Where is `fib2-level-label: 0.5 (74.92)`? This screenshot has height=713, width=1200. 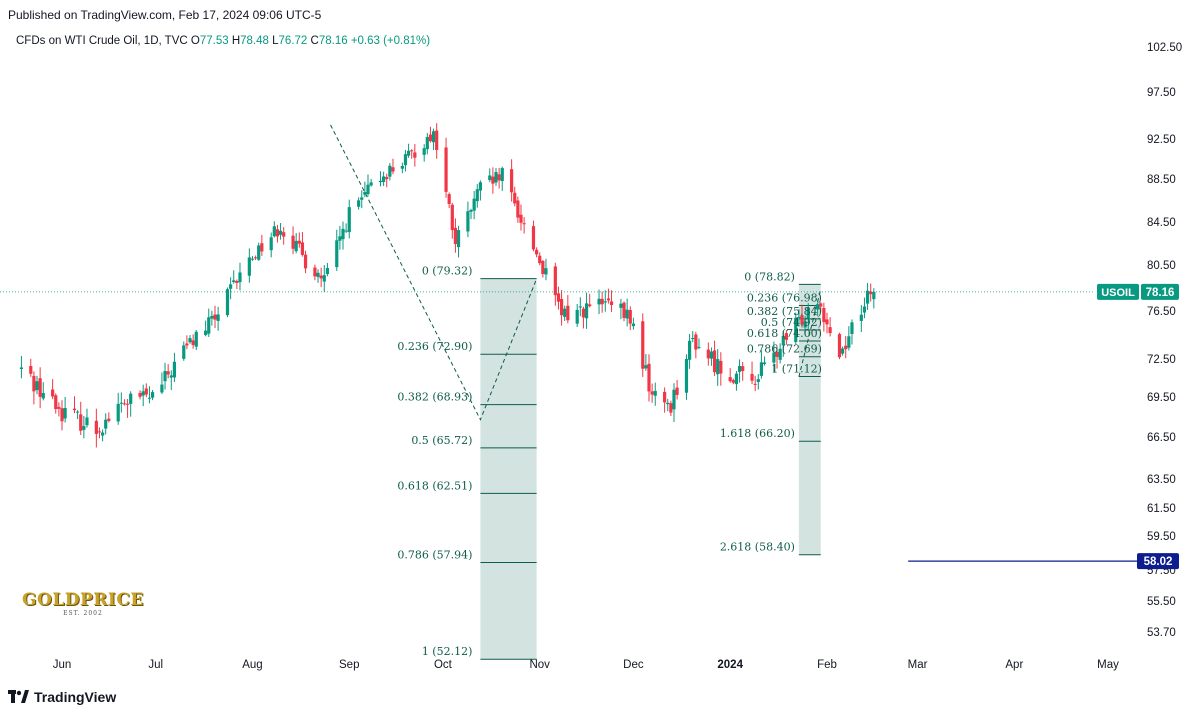 fib2-level-label: 0.5 (74.92) is located at coordinates (791, 322).